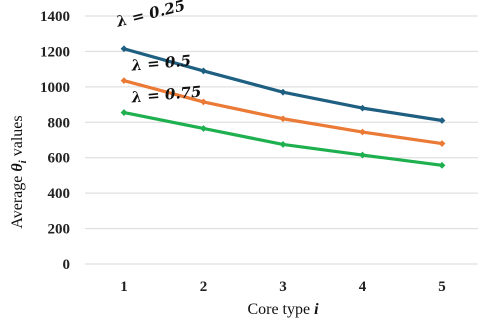 The height and width of the screenshot is (320, 478). What do you see at coordinates (204, 287) in the screenshot?
I see `x-tick-label: 2` at bounding box center [204, 287].